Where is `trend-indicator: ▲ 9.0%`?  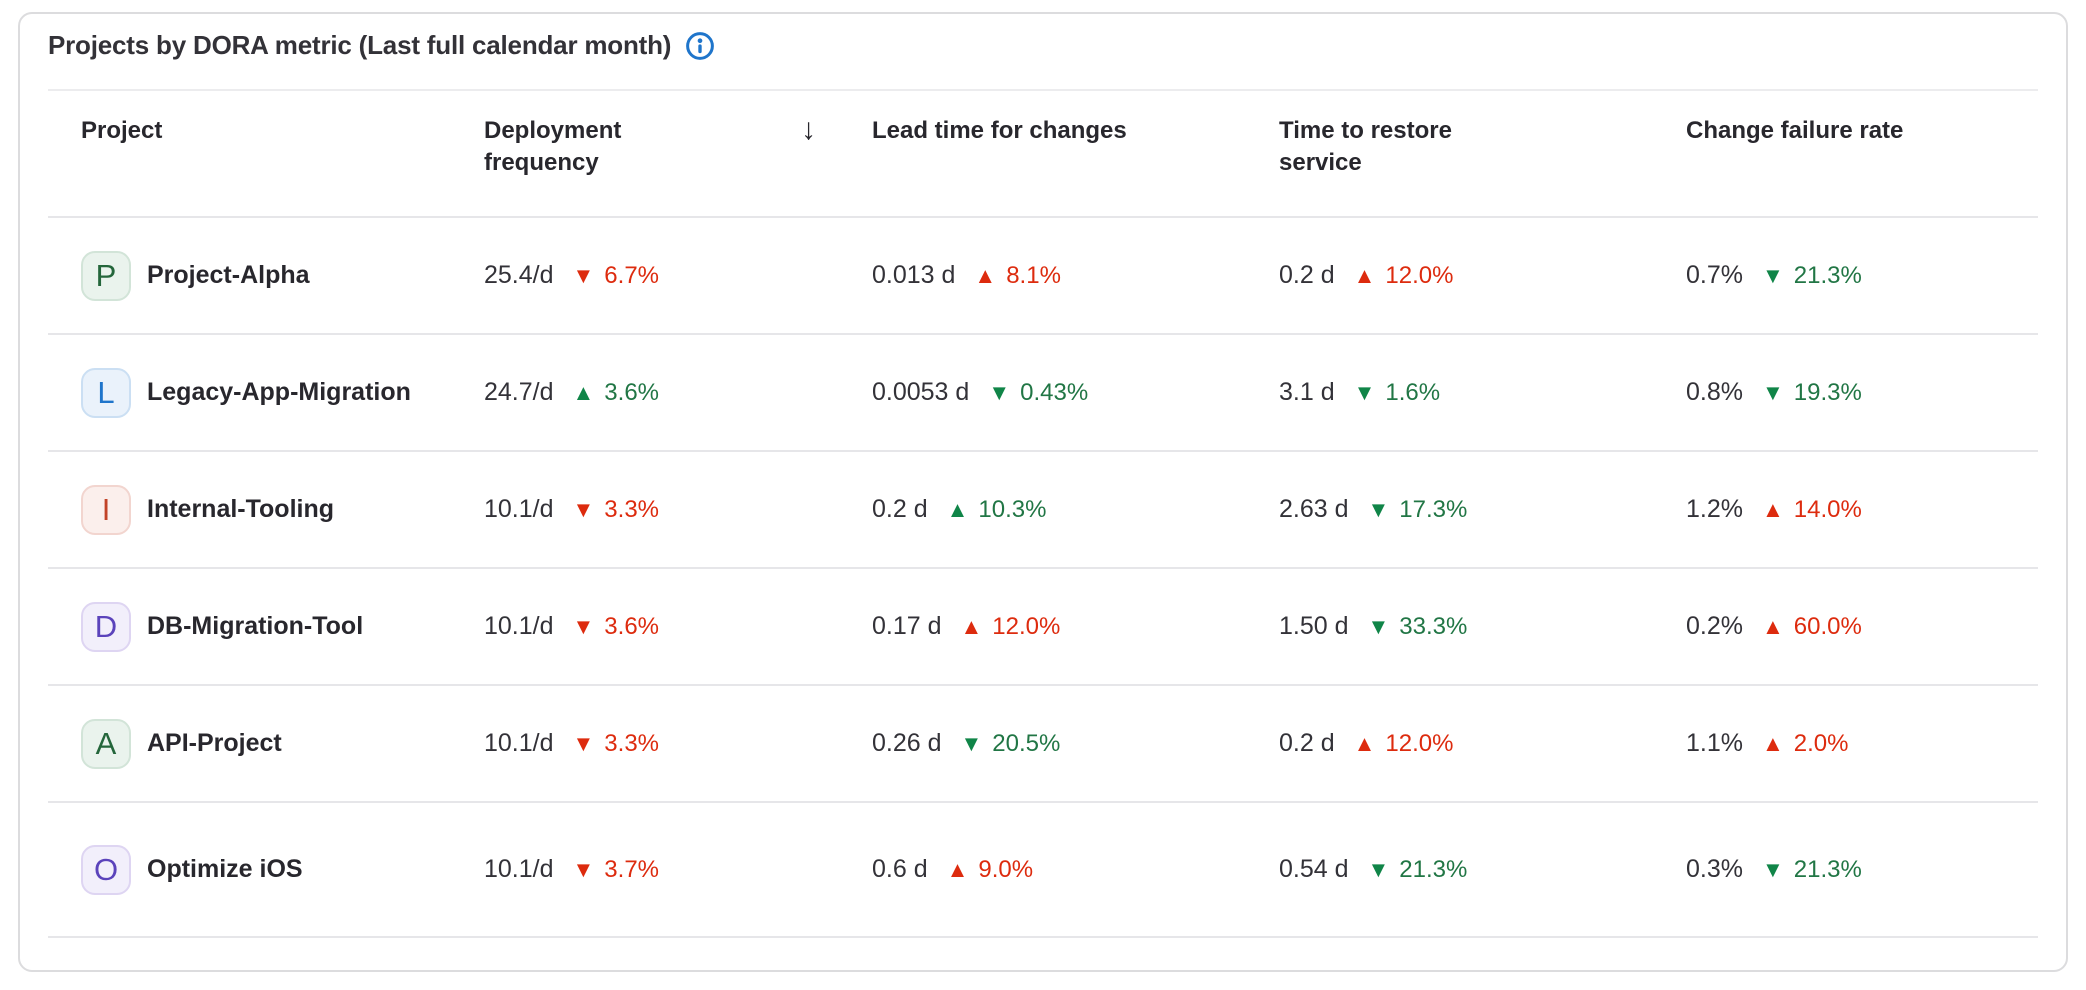
trend-indicator: ▲ 9.0% is located at coordinates (990, 870).